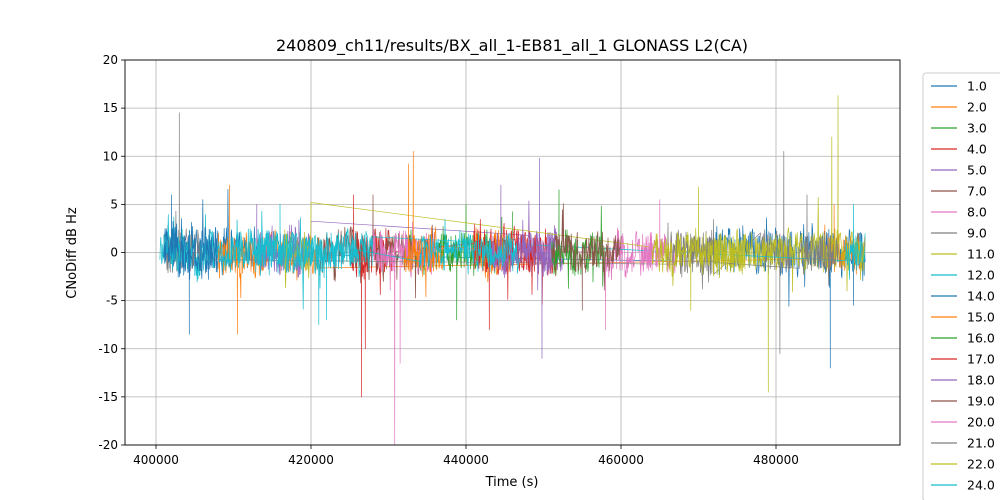 This screenshot has width=1000, height=500. I want to click on y-tick-label: -15, so click(108, 397).